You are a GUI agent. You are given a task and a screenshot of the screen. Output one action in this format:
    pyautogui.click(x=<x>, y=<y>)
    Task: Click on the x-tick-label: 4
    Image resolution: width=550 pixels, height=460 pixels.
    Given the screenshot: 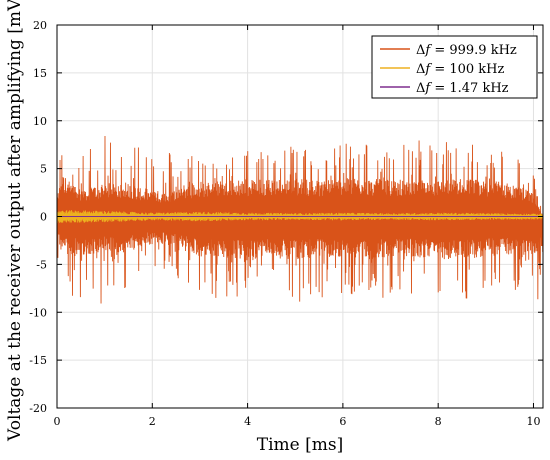 What is the action you would take?
    pyautogui.click(x=247, y=421)
    